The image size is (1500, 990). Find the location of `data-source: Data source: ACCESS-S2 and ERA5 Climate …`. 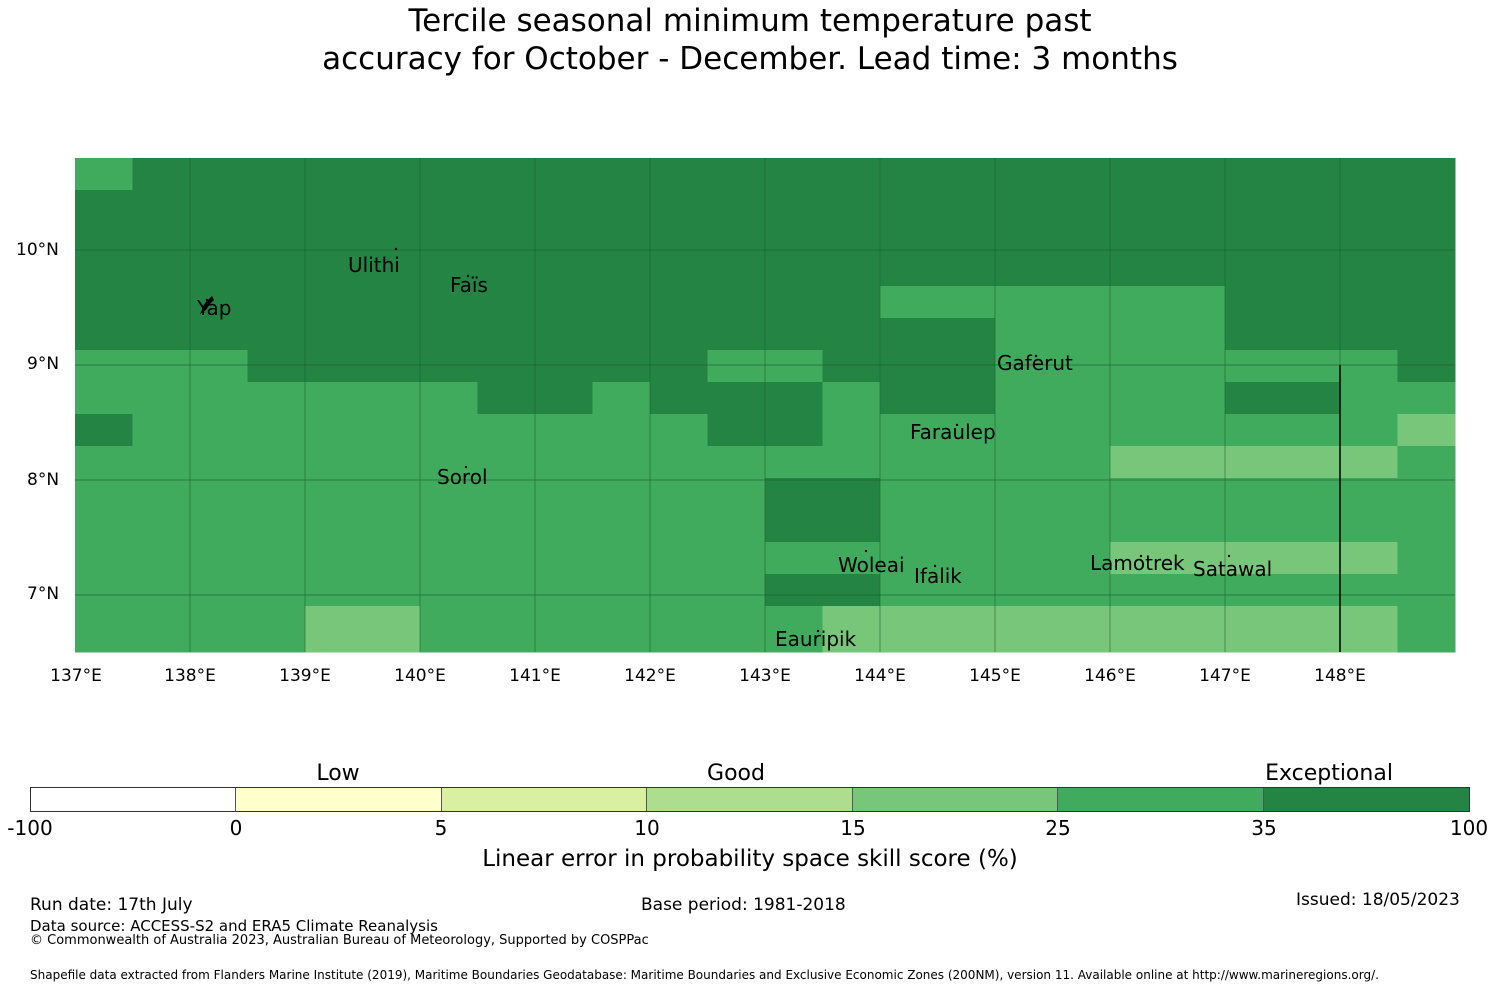

data-source: Data source: ACCESS-S2 and ERA5 Climate … is located at coordinates (234, 926).